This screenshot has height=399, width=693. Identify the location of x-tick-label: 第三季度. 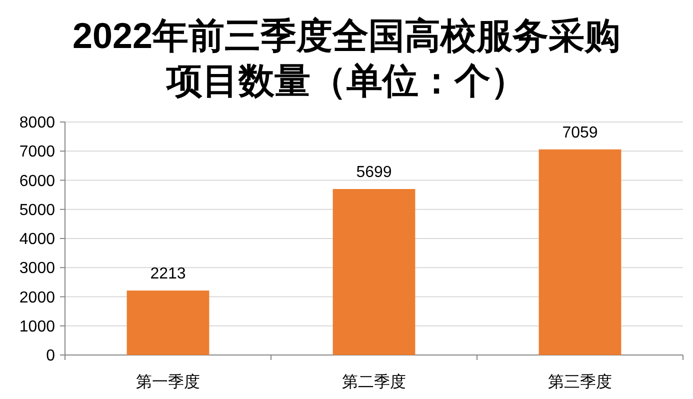
(580, 382).